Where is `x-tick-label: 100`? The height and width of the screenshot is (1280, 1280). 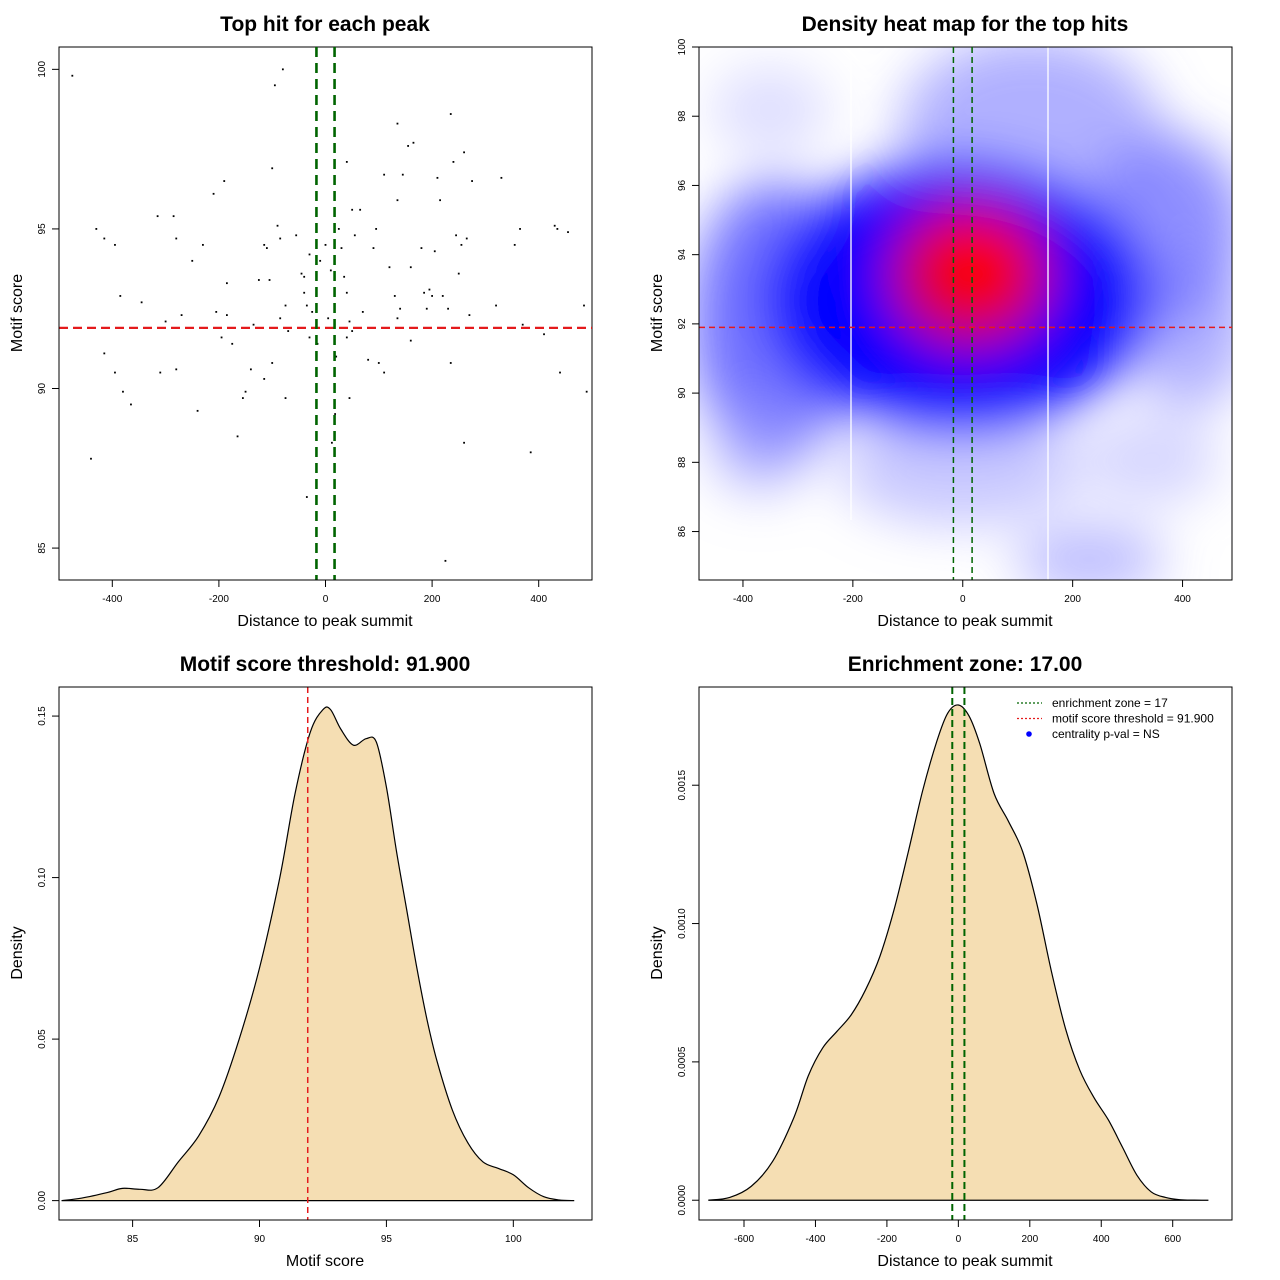
x-tick-label: 100 is located at coordinates (513, 1239).